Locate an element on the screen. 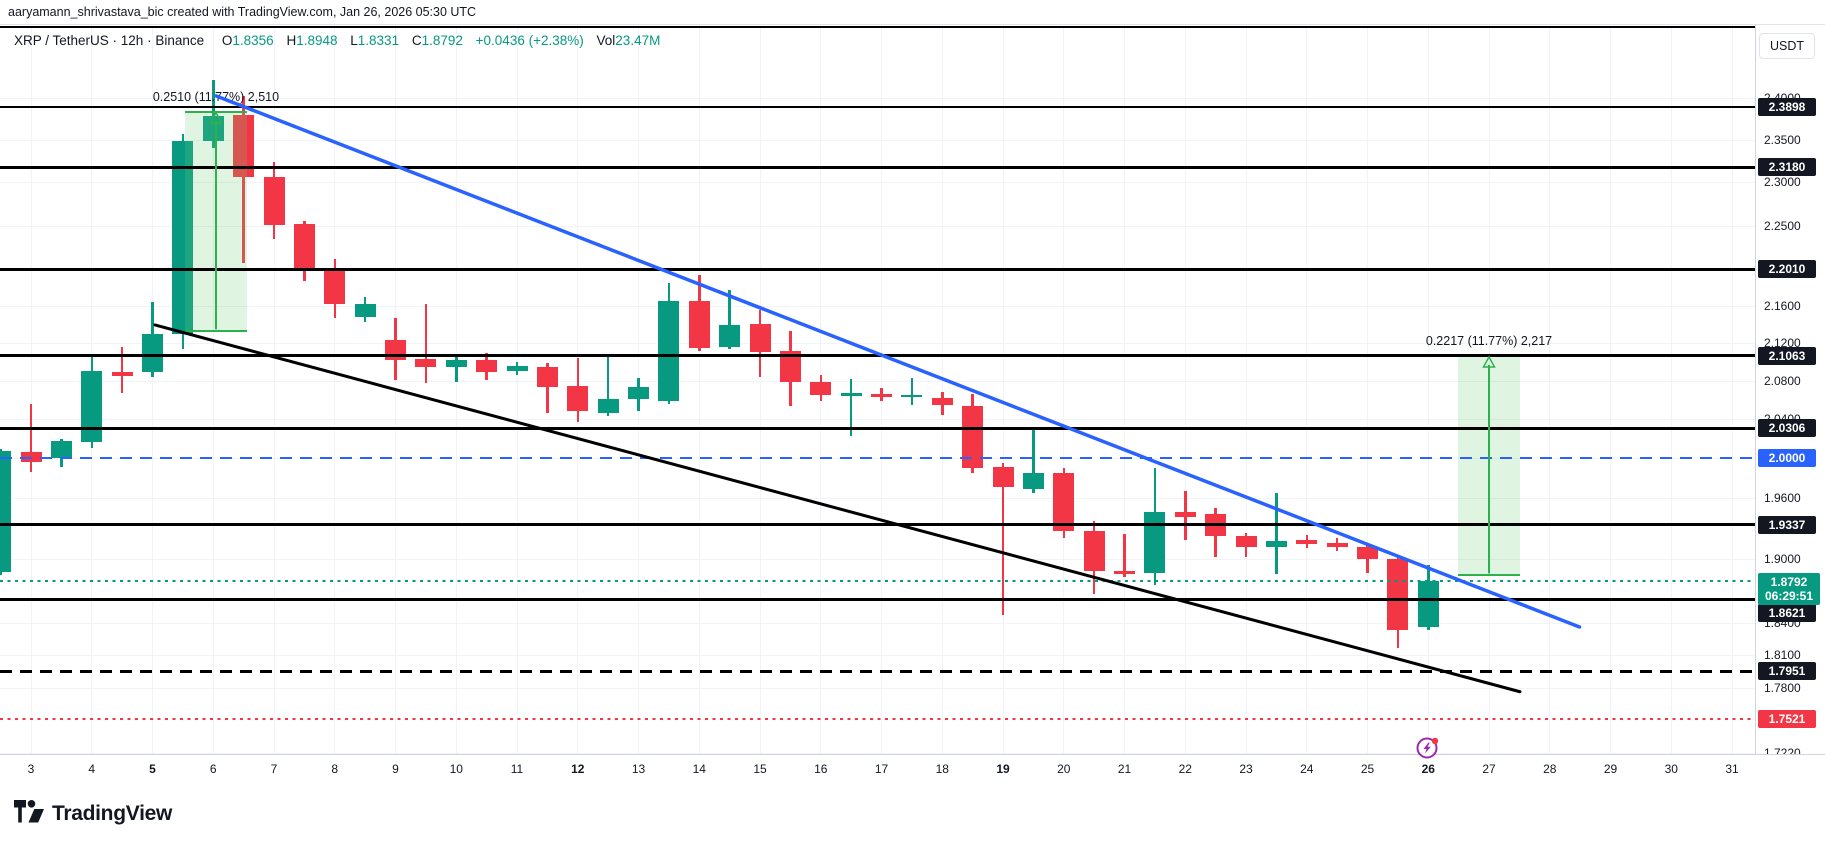 The image size is (1825, 847). price-tick-label: 1.9000 is located at coordinates (1782, 559).